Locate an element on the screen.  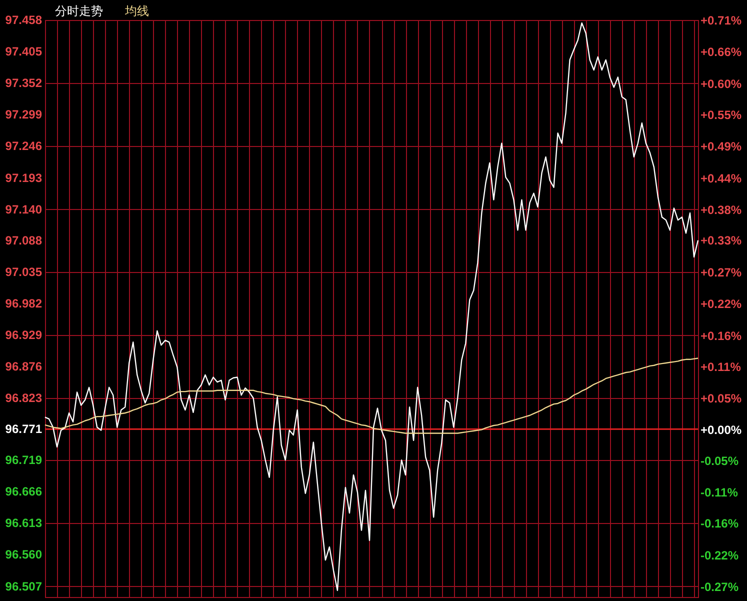
y-tick-label: 96.719 is located at coordinates (23, 460).